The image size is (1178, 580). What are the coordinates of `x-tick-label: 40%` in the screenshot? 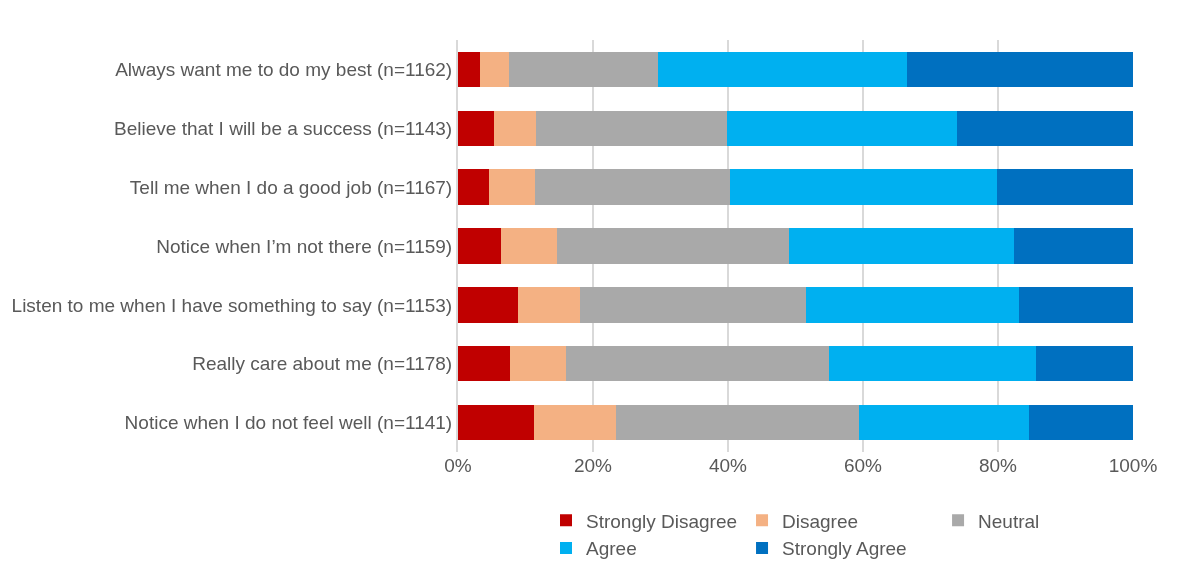 It's located at (728, 465).